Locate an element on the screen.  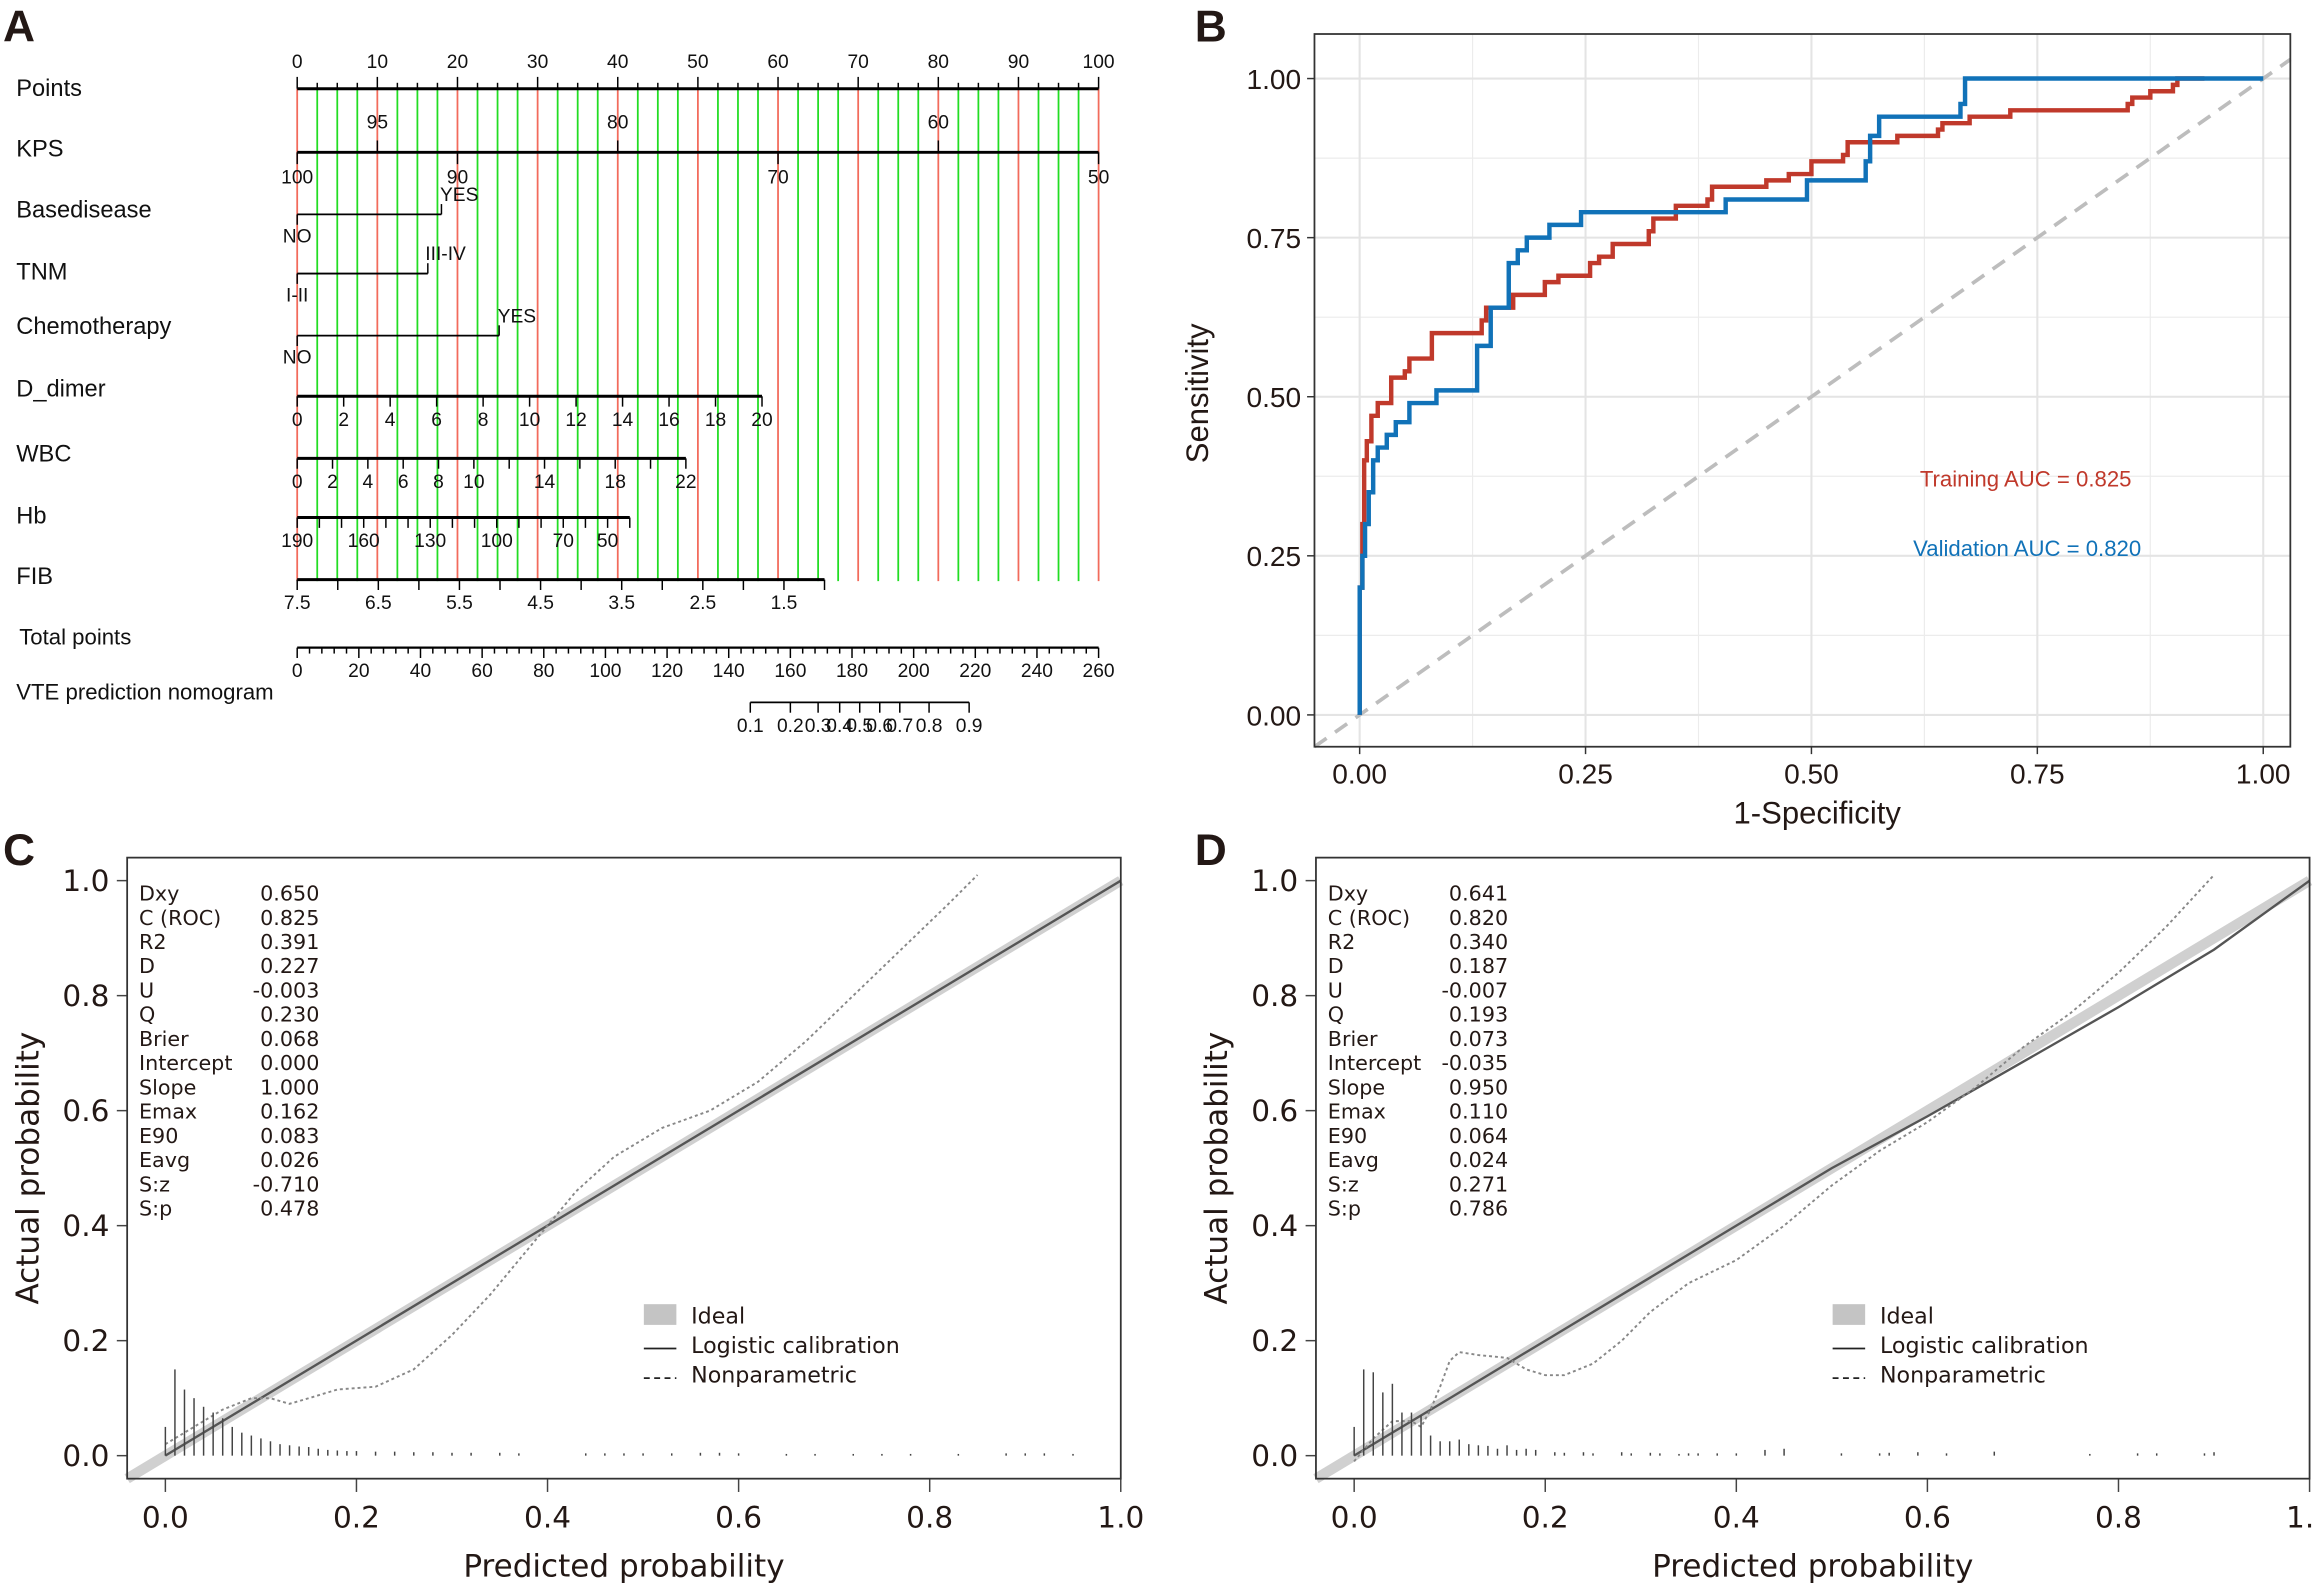
stat-value: 0.187 is located at coordinates (1478, 966).